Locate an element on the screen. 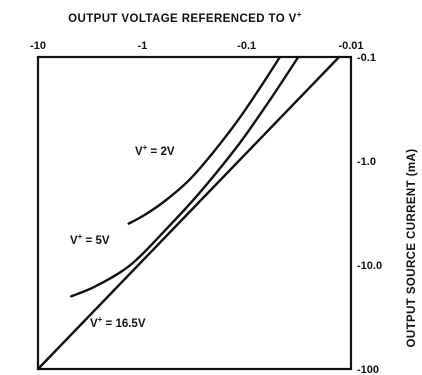 Image resolution: width=422 pixels, height=375 pixels. x-tick-label: -1 is located at coordinates (142, 46).